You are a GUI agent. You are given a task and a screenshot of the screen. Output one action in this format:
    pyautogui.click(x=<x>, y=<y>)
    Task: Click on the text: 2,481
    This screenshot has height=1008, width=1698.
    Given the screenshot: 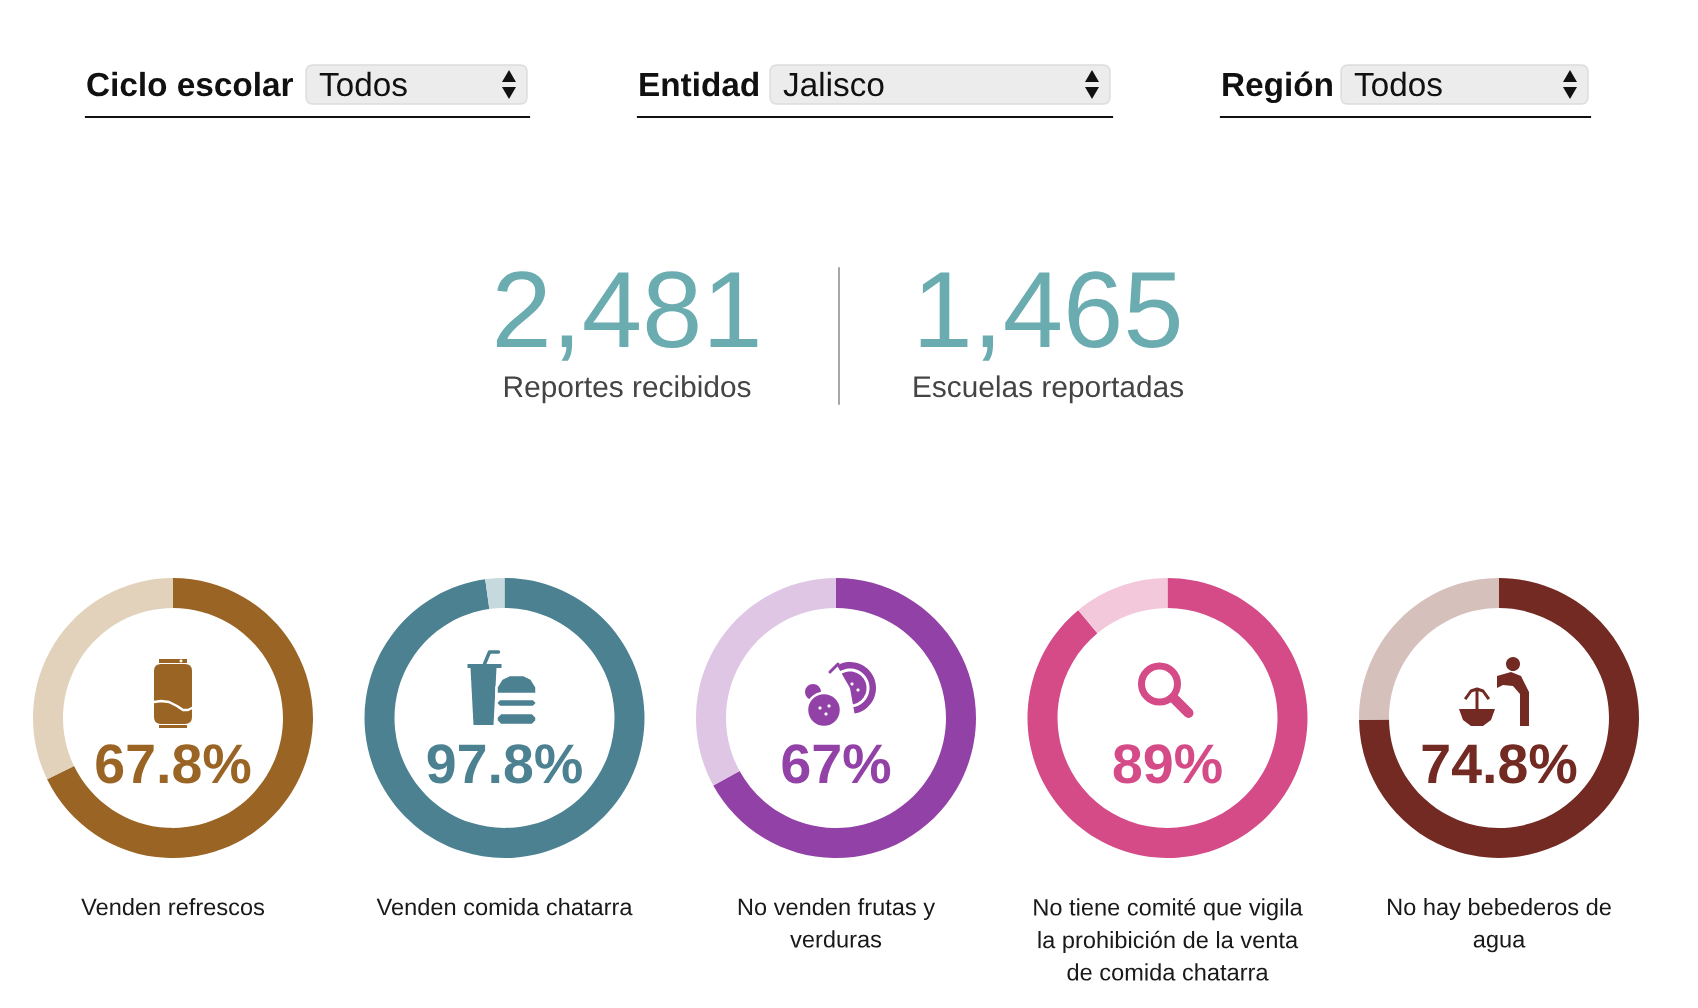 What is the action you would take?
    pyautogui.click(x=627, y=316)
    